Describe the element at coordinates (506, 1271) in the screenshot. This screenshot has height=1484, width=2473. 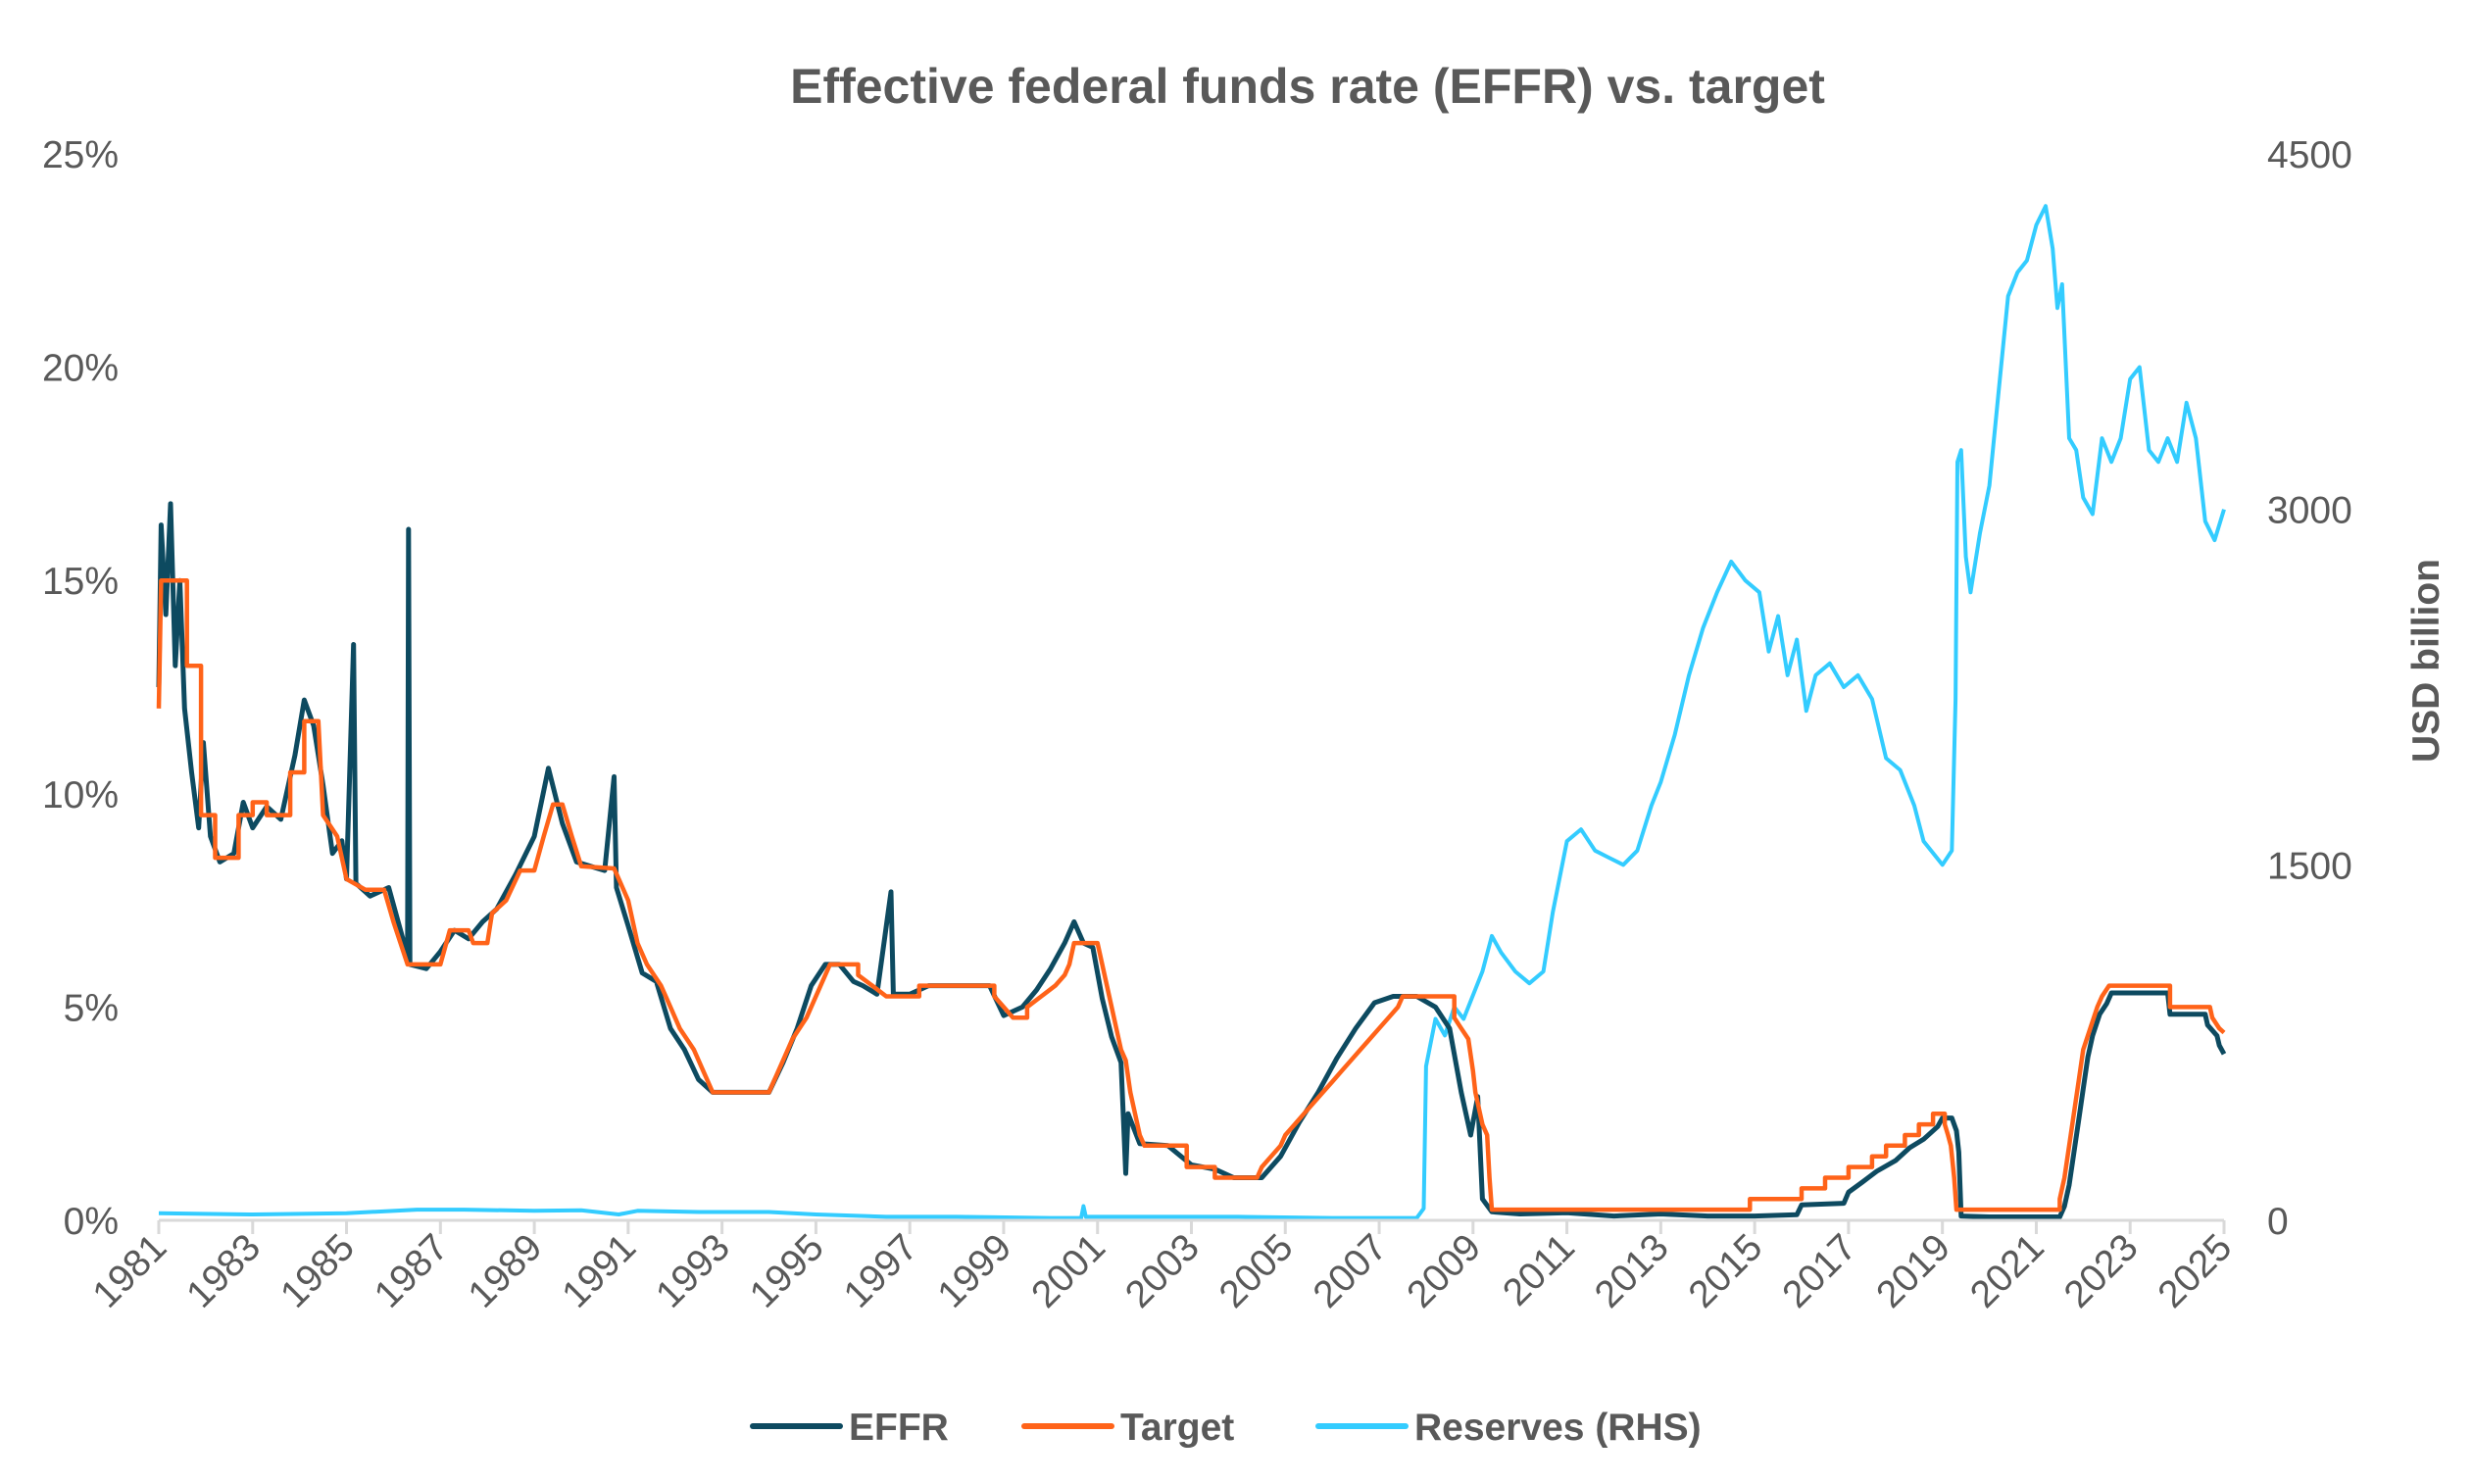
I see `x-tick-label: 1989` at that location.